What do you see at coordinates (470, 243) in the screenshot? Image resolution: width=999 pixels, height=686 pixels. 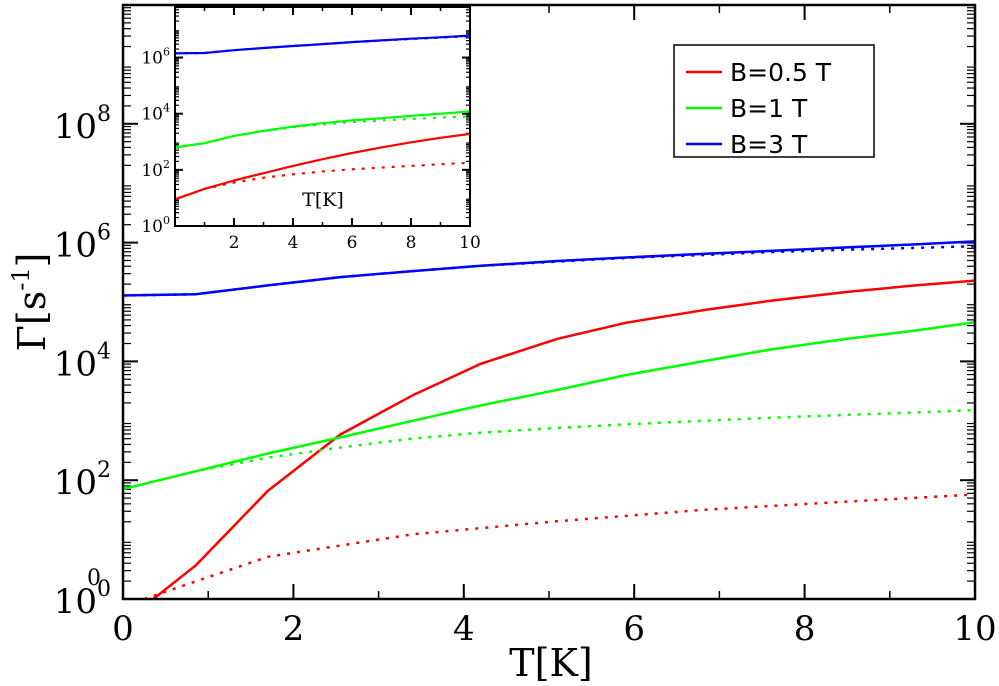 I see `inset-x-tick-label: 10` at bounding box center [470, 243].